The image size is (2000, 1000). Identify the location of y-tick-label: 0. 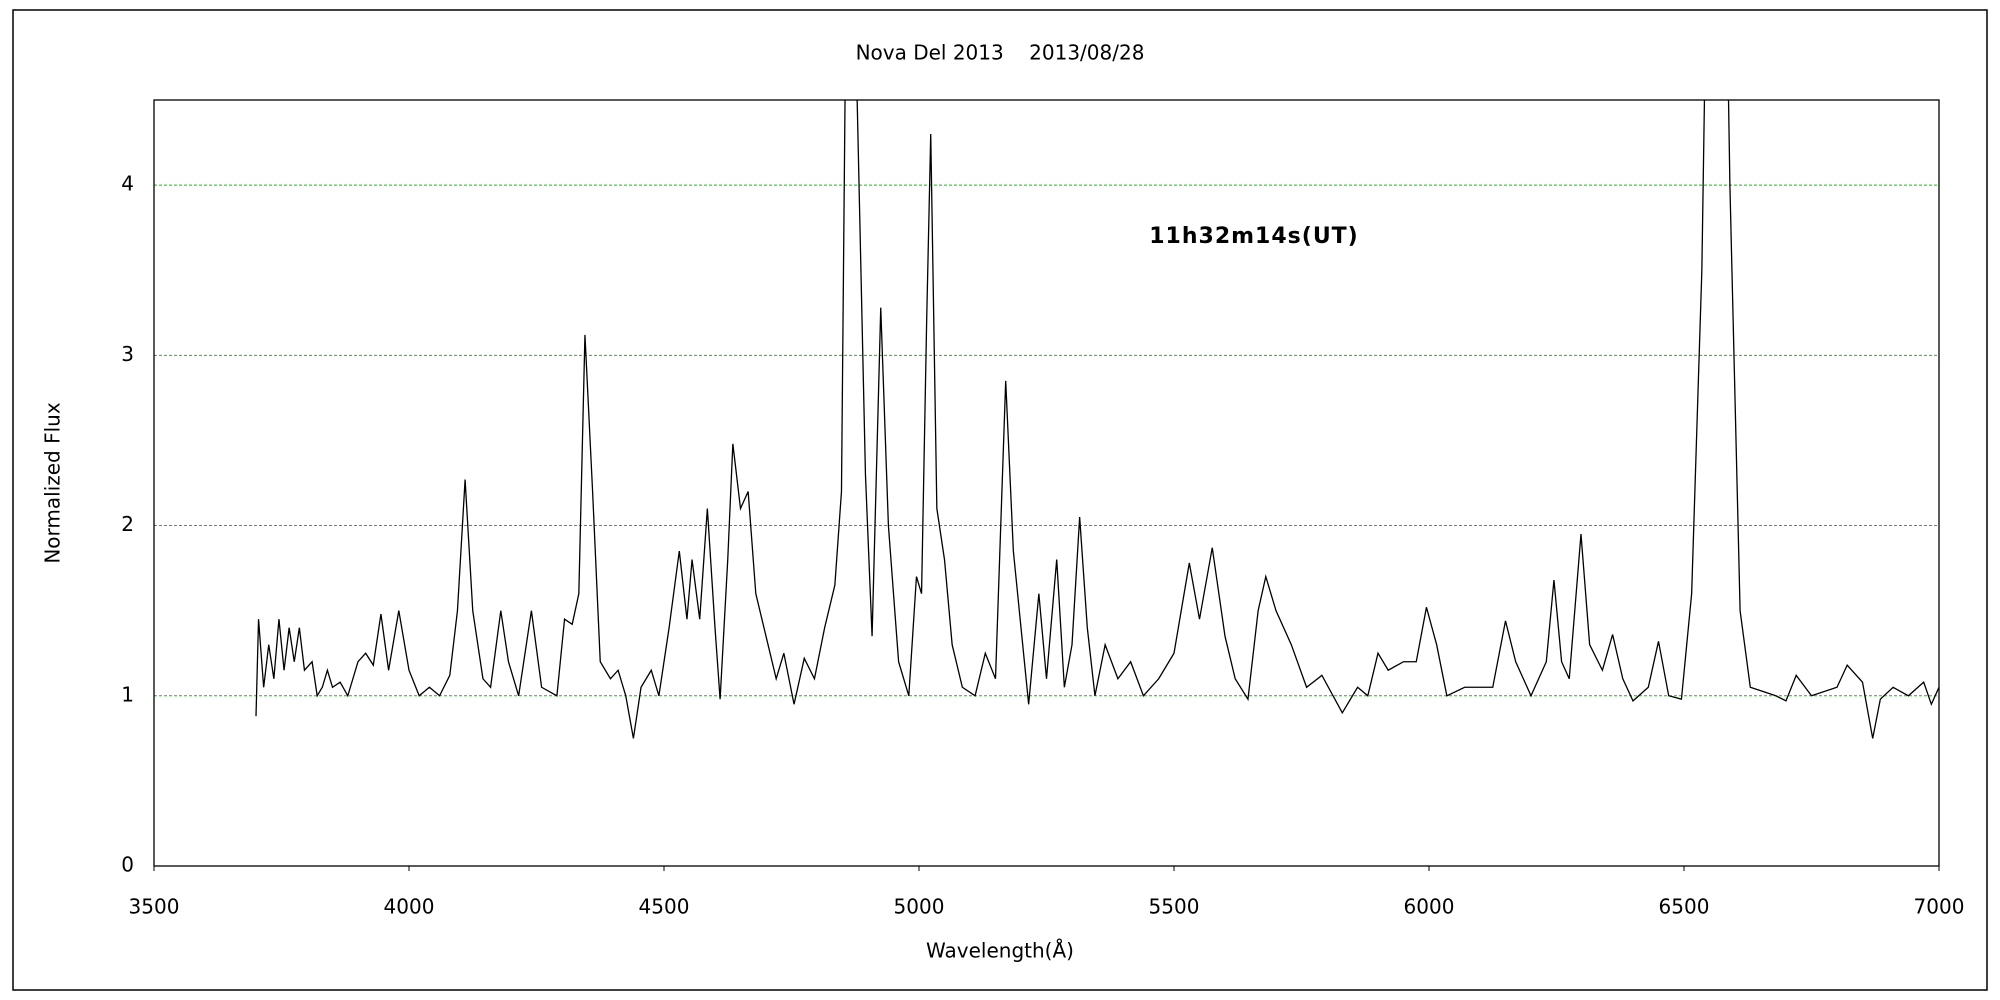
(127, 865).